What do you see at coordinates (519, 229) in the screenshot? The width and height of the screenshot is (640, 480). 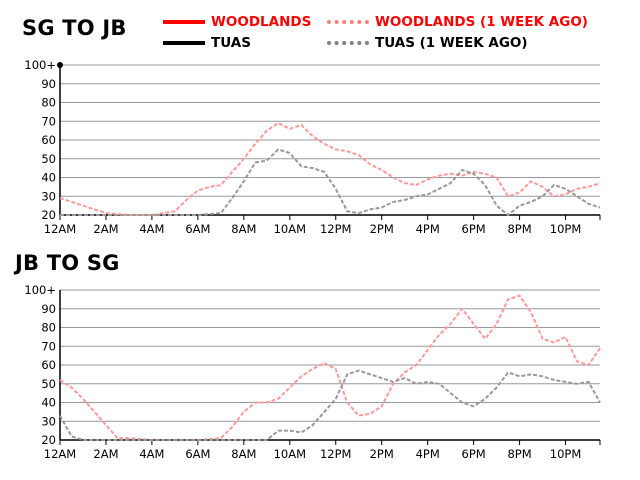 I see `chart0-x-tick-label: 8PM` at bounding box center [519, 229].